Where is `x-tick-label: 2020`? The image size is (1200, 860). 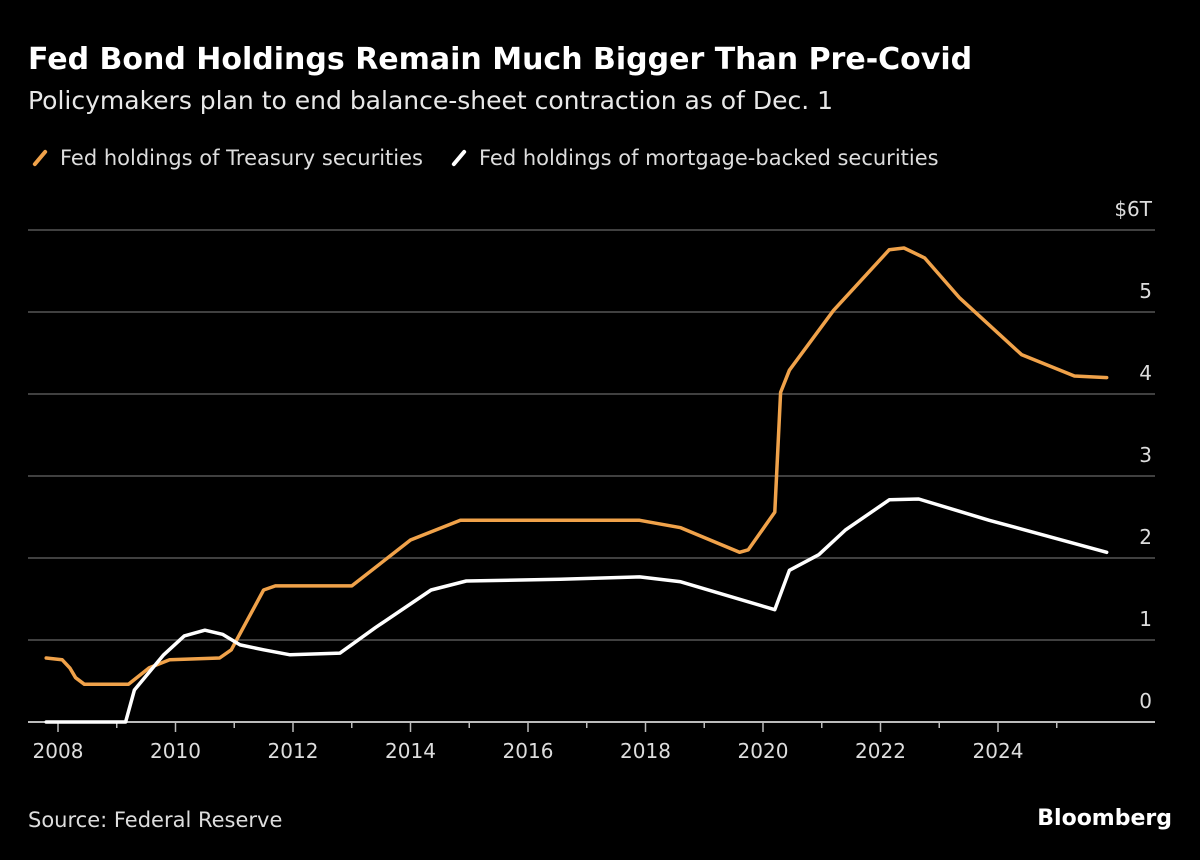
x-tick-label: 2020 is located at coordinates (763, 751).